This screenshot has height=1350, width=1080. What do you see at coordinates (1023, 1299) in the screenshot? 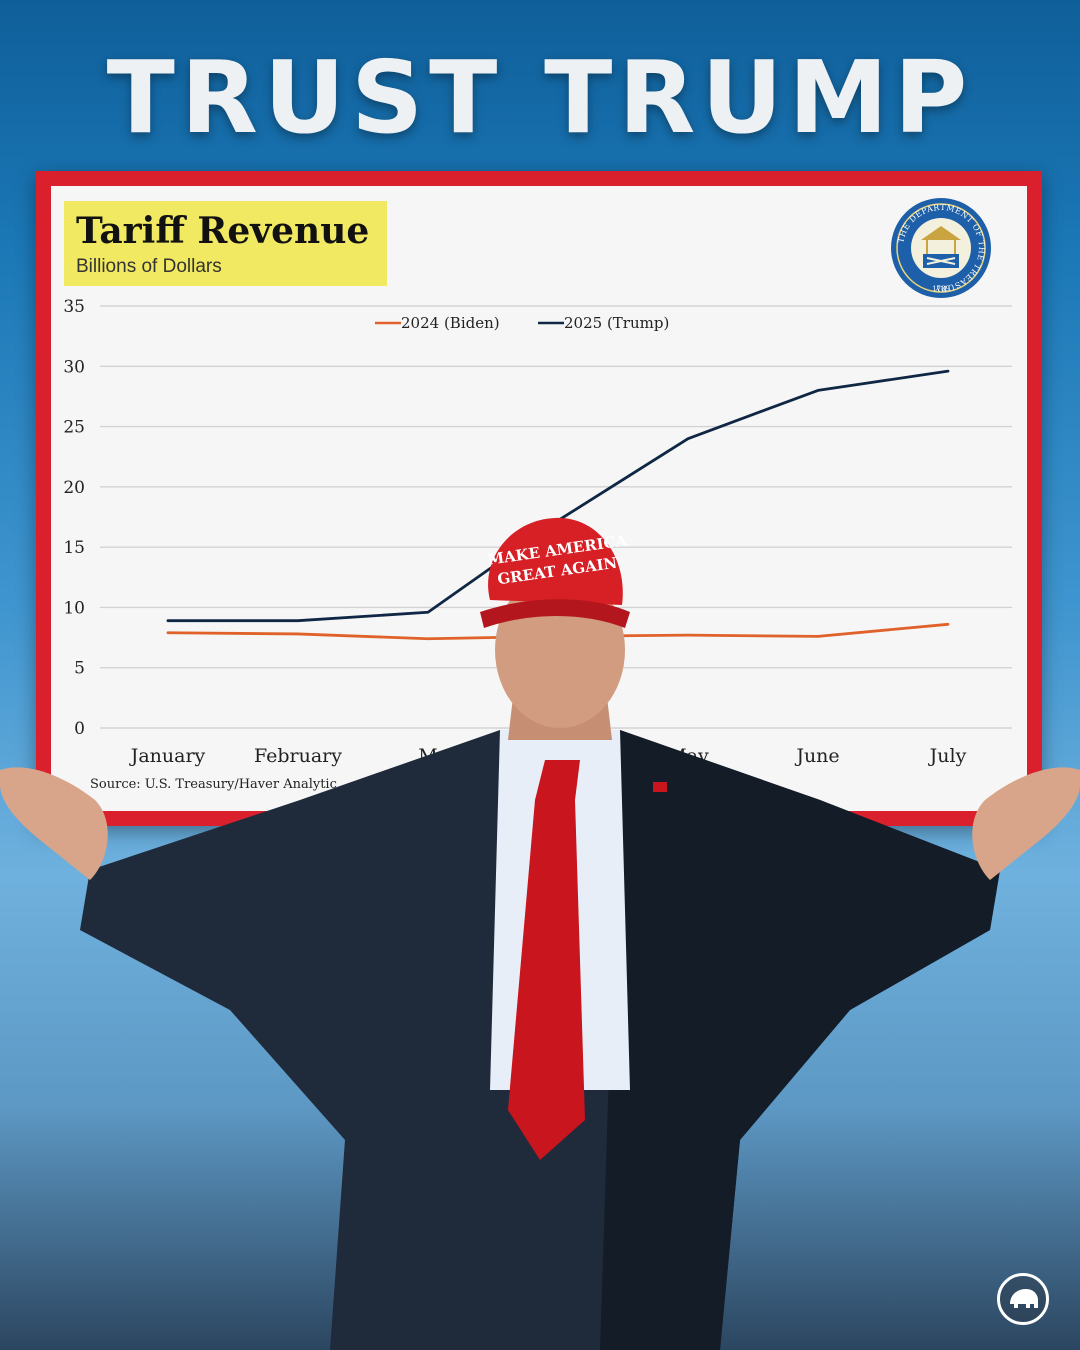
I see `elephant-icon` at bounding box center [1023, 1299].